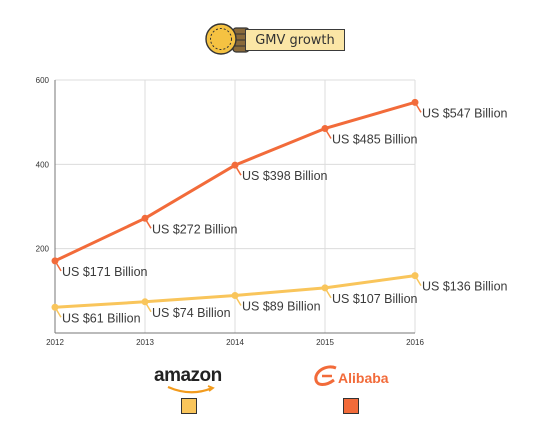 This screenshot has height=438, width=550. What do you see at coordinates (375, 139) in the screenshot?
I see `data-label-alibaba: US $485 Billion` at bounding box center [375, 139].